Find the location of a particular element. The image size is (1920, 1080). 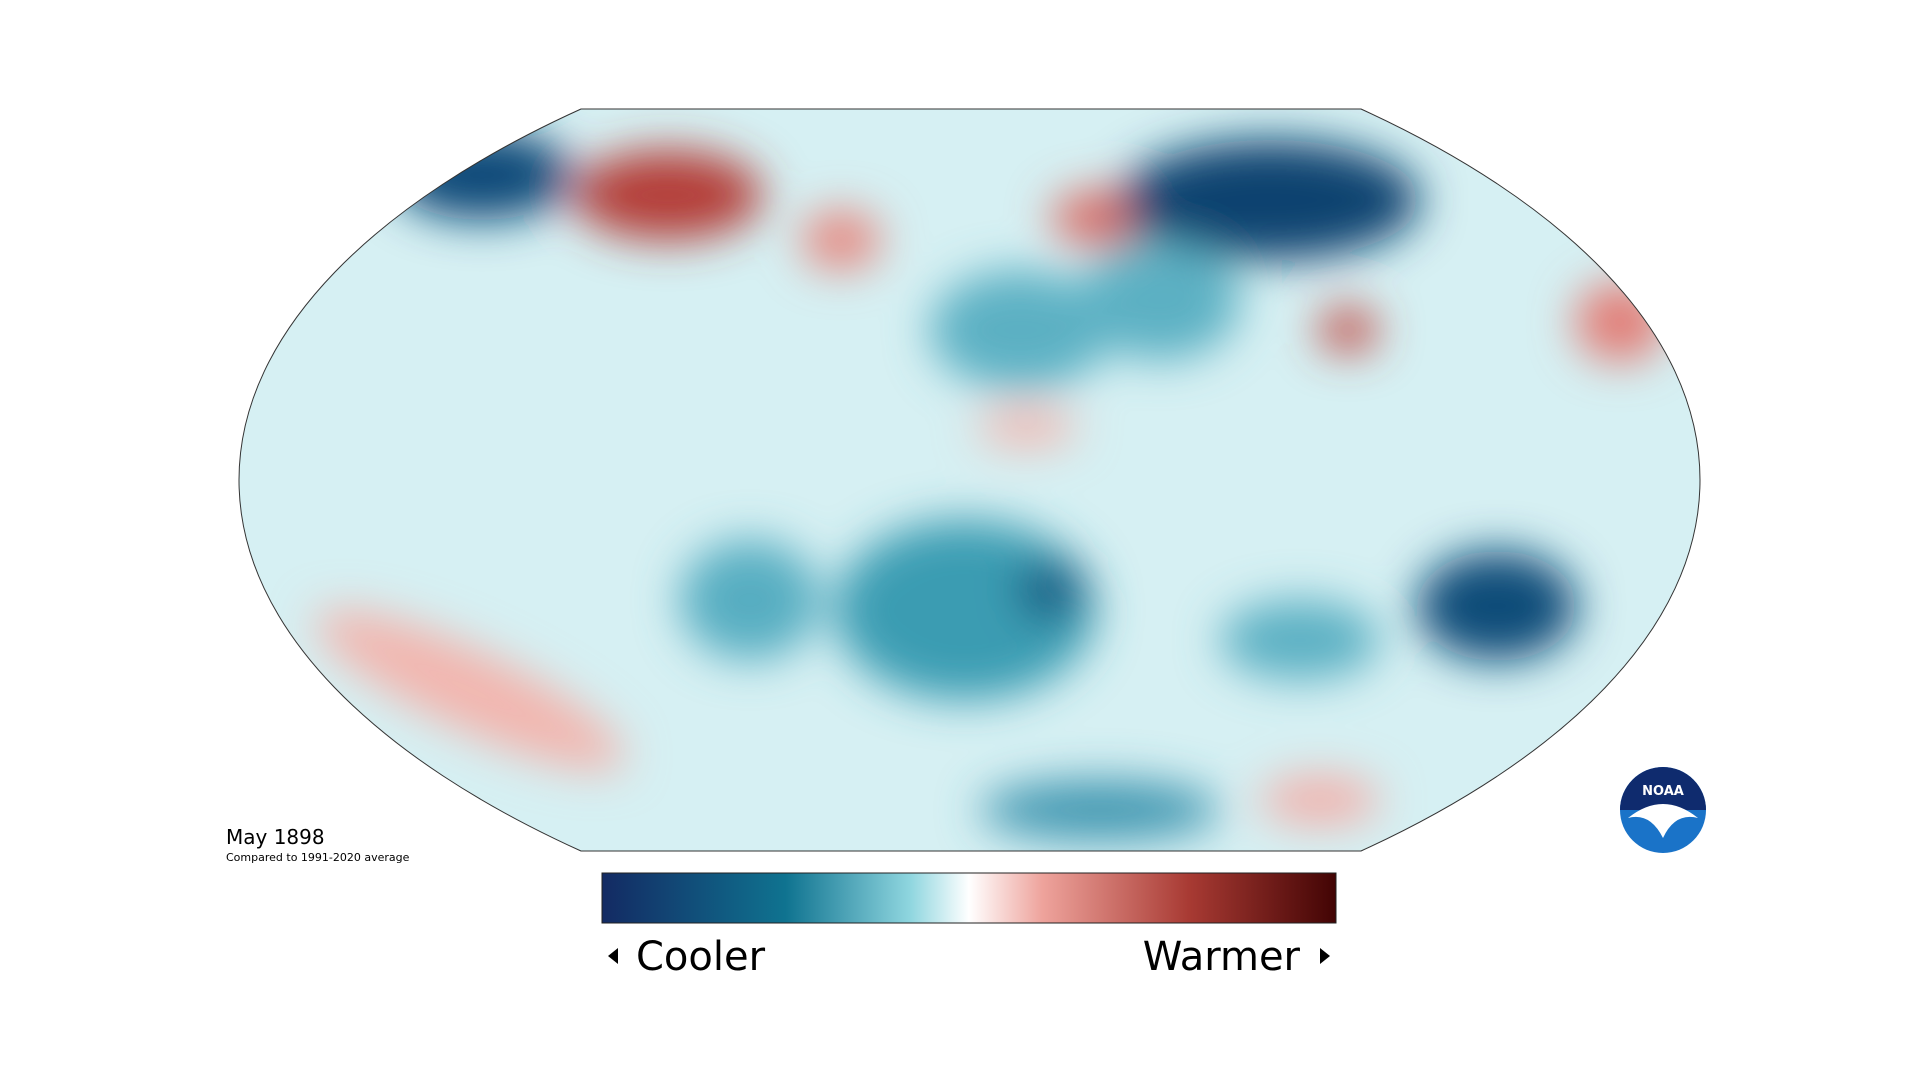

warmer-arrow is located at coordinates (1325, 956).